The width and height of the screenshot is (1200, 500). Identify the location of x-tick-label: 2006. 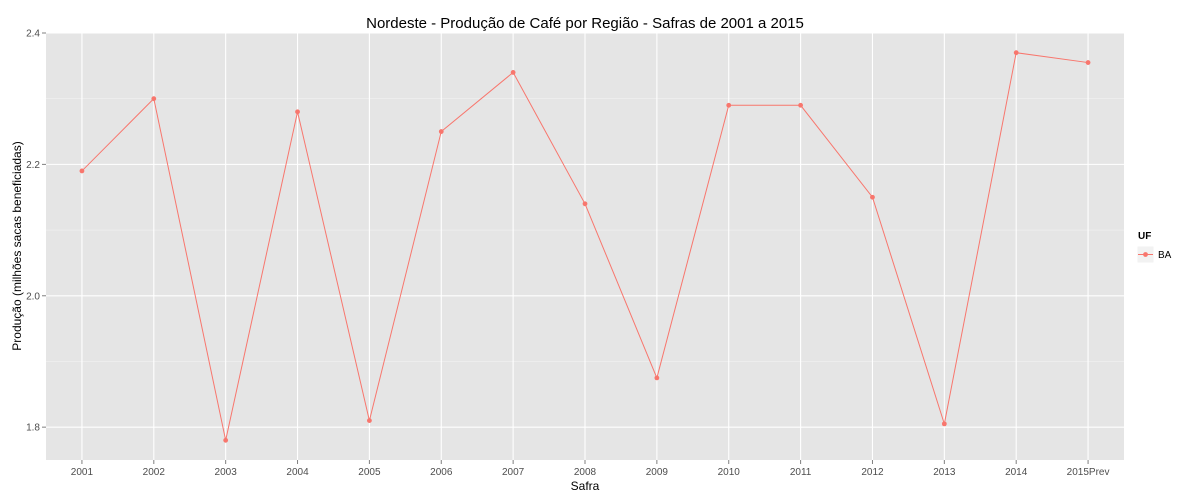
(441, 472).